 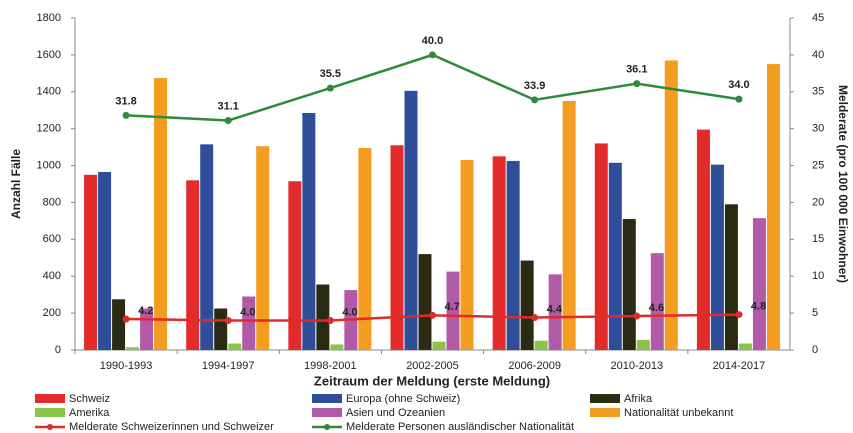 What do you see at coordinates (89, 399) in the screenshot?
I see `legend-label: Schweiz` at bounding box center [89, 399].